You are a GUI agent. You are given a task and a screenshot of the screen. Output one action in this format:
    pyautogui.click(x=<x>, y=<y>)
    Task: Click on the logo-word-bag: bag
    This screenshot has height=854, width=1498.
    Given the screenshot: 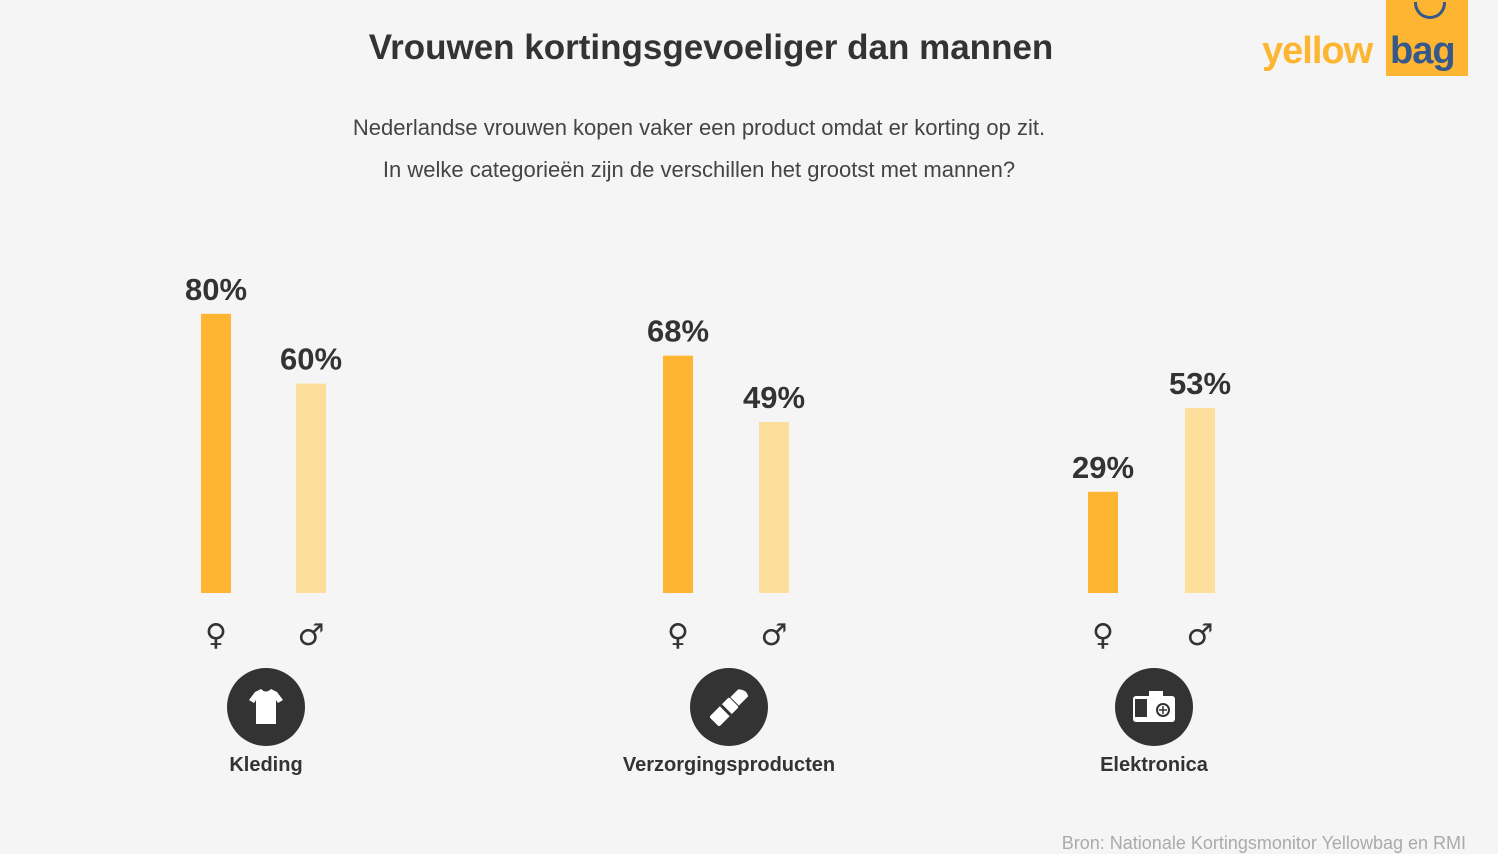 What is the action you would take?
    pyautogui.click(x=1423, y=51)
    